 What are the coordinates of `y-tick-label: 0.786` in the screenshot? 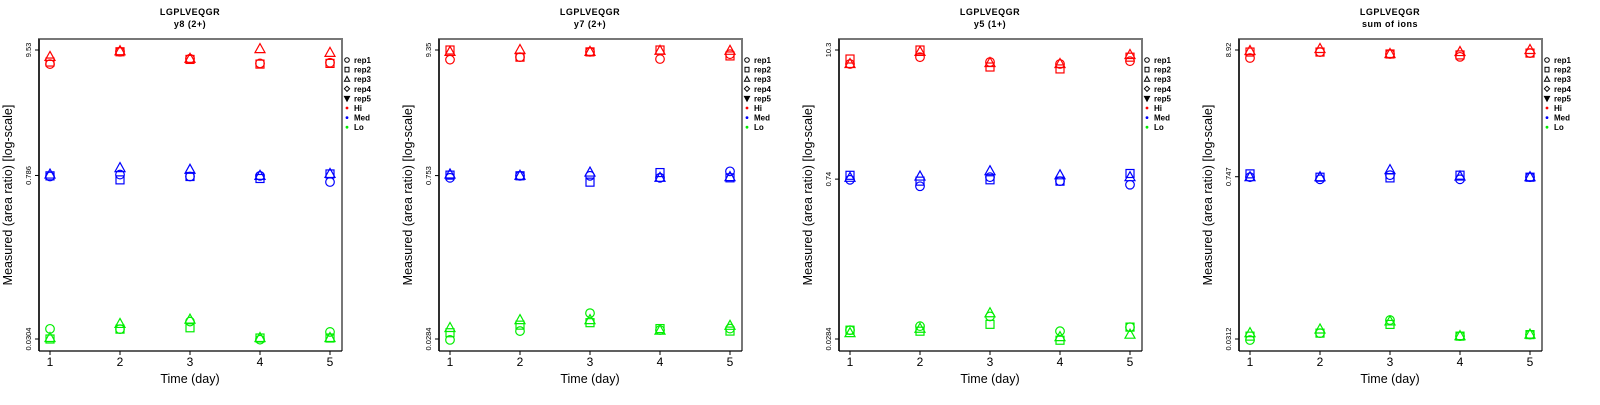 It's located at (28, 175).